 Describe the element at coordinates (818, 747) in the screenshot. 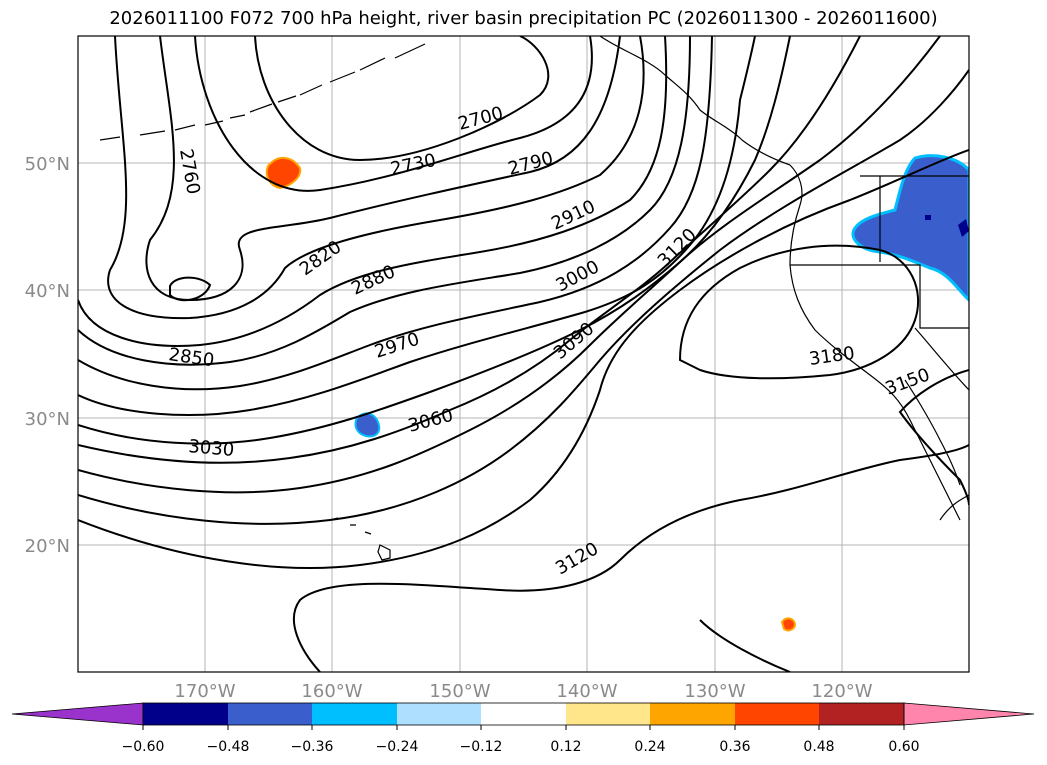

I see `colorbar-tick-label: 0.48` at that location.